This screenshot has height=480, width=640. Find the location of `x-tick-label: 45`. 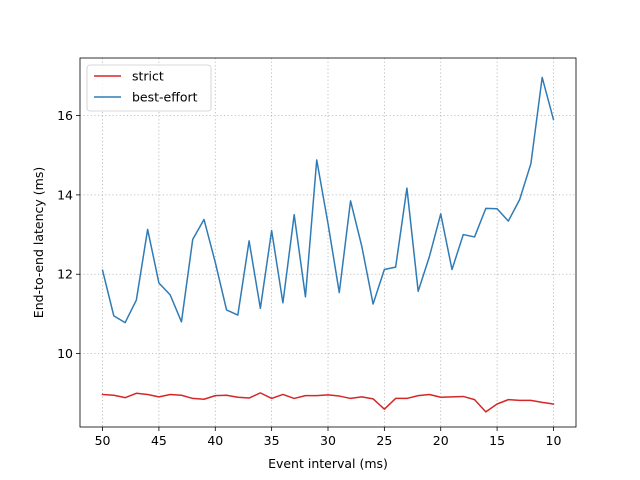

x-tick-label: 45 is located at coordinates (159, 440).